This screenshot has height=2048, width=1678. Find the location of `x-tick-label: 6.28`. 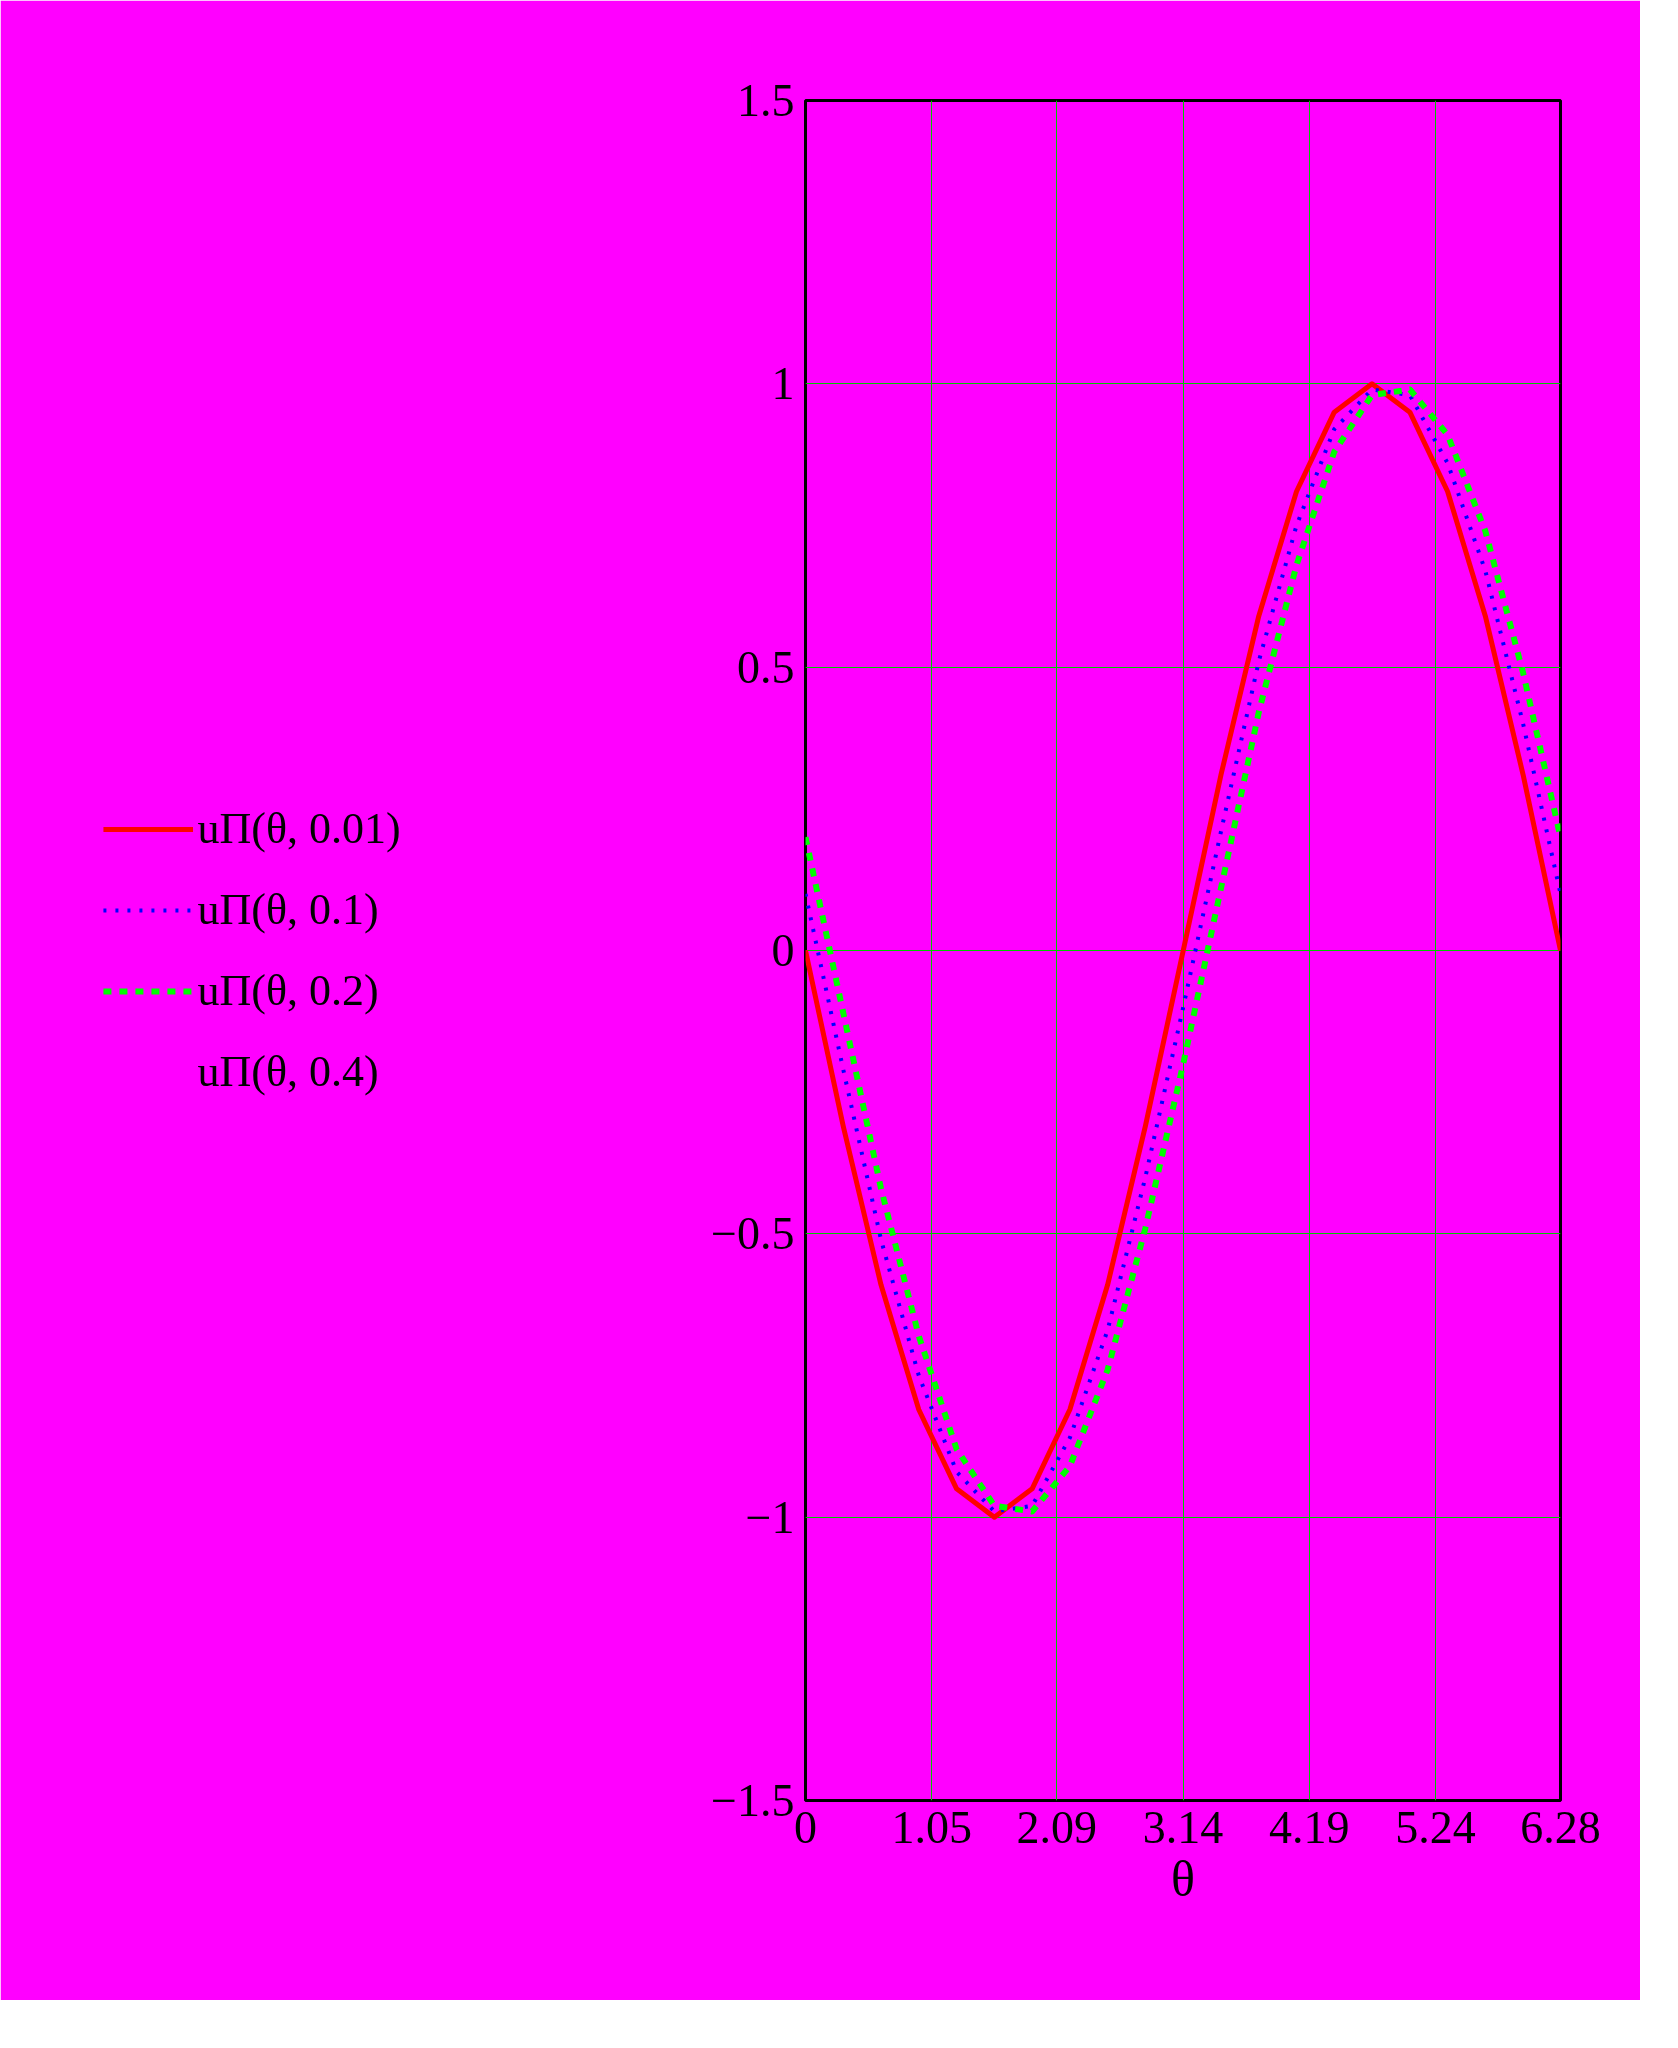

x-tick-label: 6.28 is located at coordinates (1560, 1827).